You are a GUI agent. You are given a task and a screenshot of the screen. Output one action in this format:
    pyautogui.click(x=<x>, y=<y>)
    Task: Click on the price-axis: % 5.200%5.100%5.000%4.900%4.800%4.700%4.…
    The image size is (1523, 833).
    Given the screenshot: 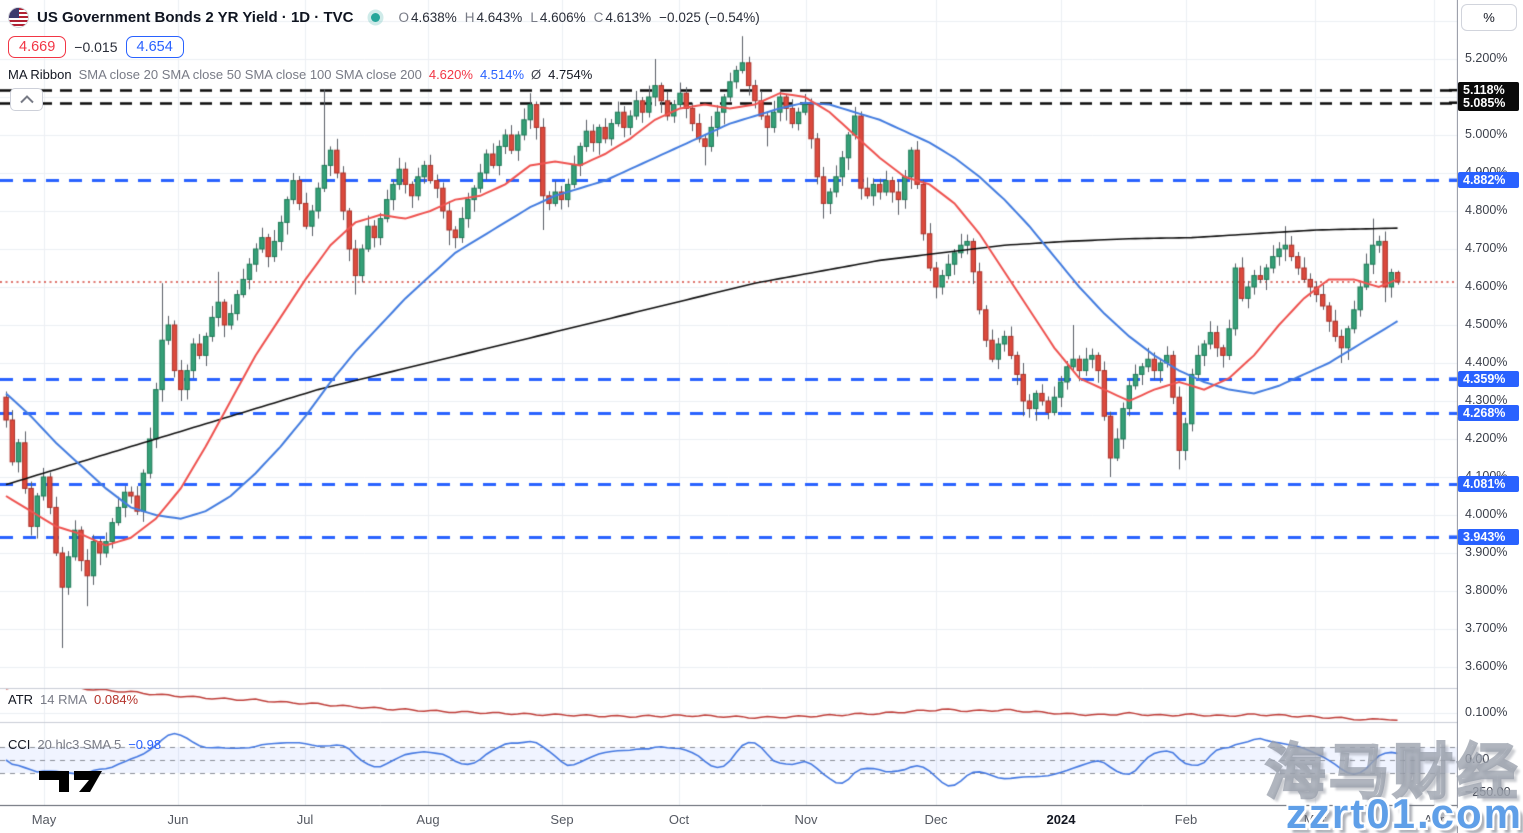 What is the action you would take?
    pyautogui.click(x=1490, y=416)
    